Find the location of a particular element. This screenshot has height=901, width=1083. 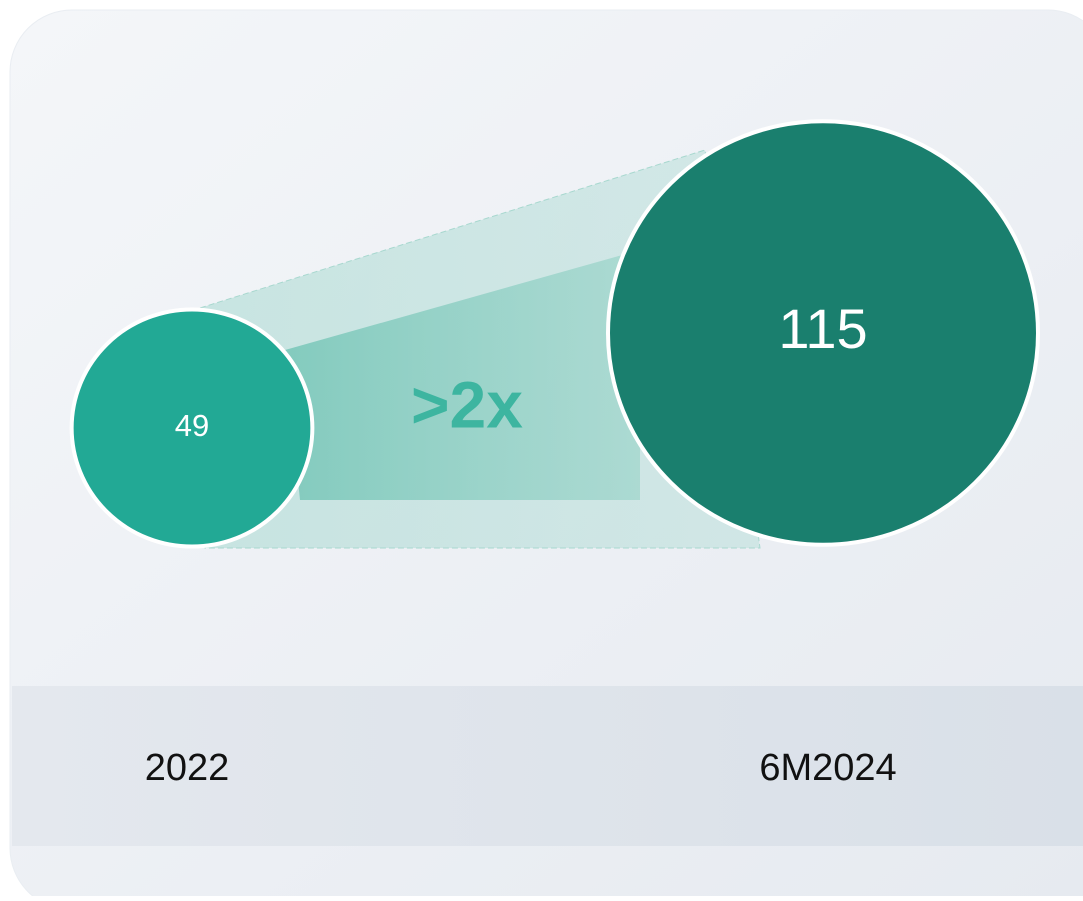

category-label: 6M2024 is located at coordinates (827, 768).